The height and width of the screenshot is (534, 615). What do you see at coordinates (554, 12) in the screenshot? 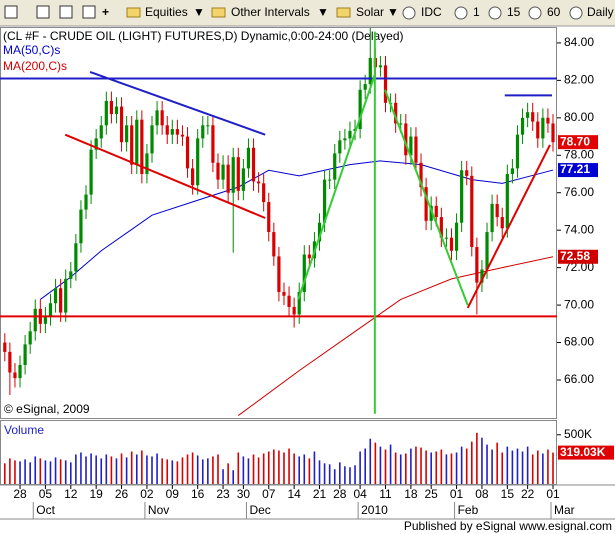
I see `interval-button: 60` at bounding box center [554, 12].